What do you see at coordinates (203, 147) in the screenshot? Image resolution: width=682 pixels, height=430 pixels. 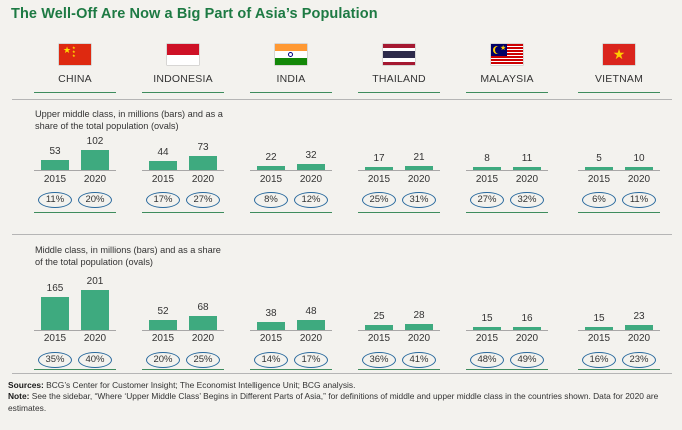 I see `bar-value-label: 73` at bounding box center [203, 147].